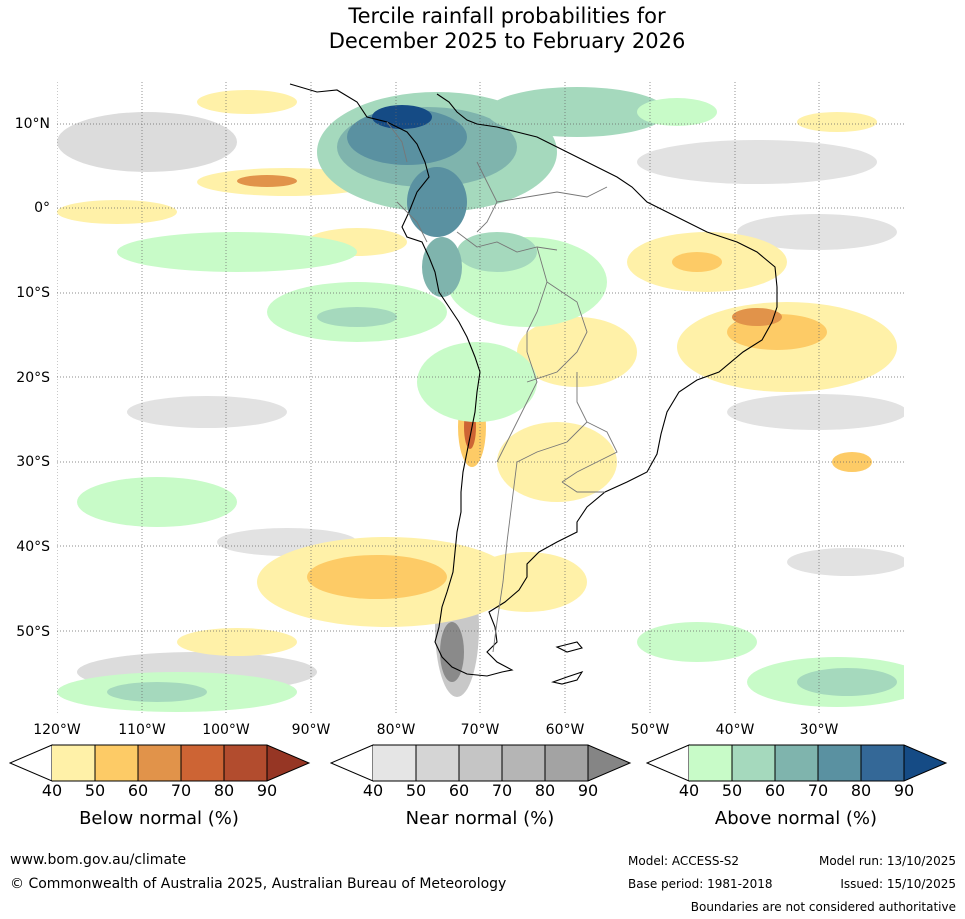  Describe the element at coordinates (480, 730) in the screenshot. I see `lon-label-70w: 70°W` at that location.